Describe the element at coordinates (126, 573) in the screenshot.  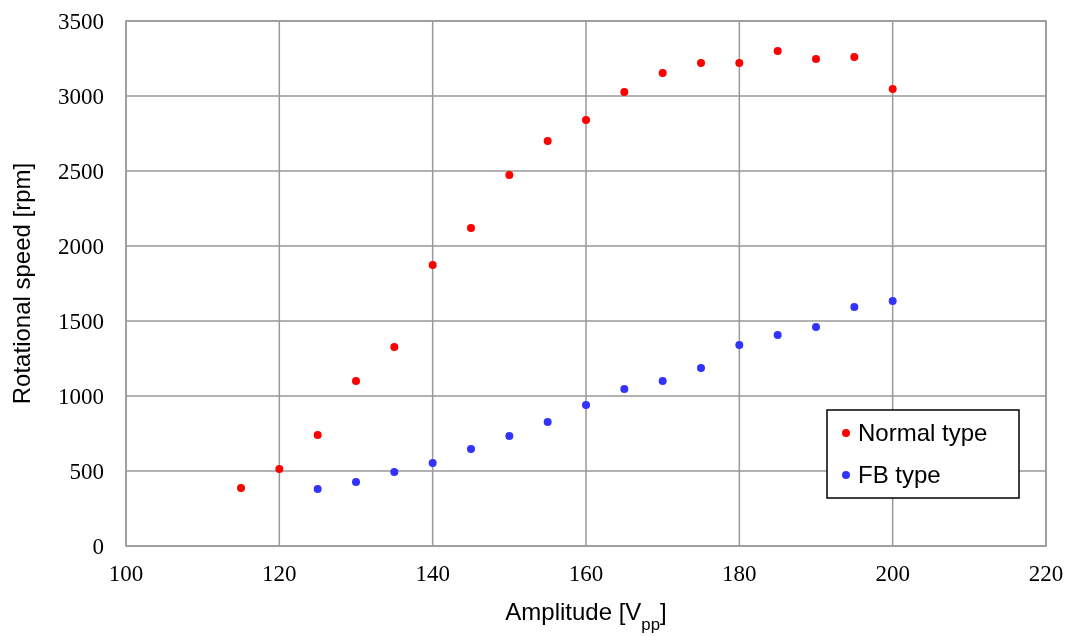
I see `x-tick-label: 100` at that location.